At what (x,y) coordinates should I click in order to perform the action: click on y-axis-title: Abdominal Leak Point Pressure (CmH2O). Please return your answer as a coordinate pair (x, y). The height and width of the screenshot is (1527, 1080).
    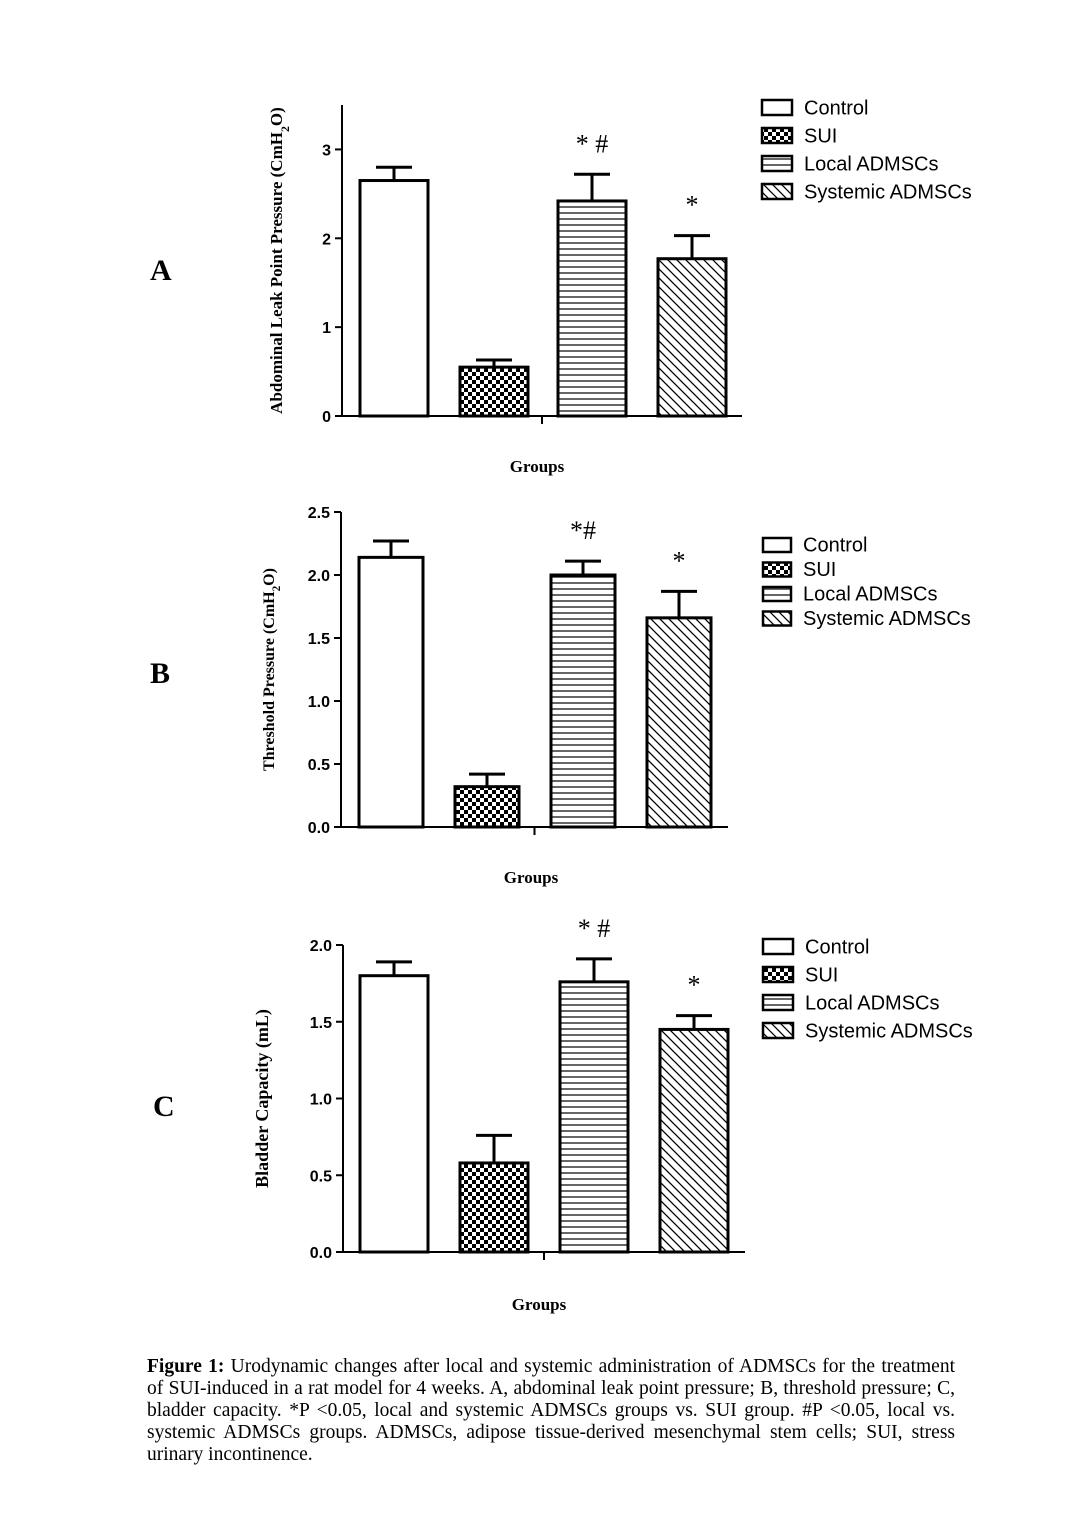
    Looking at the image, I should click on (279, 260).